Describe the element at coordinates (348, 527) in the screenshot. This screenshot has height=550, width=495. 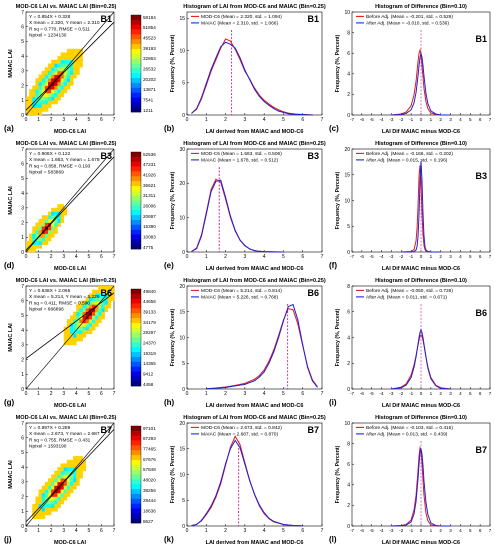
I see `y-tick-label: 0` at that location.